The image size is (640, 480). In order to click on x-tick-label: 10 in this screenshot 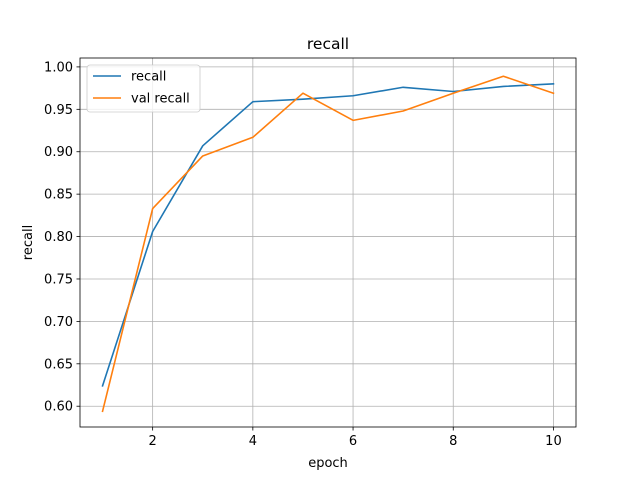, I will do `click(553, 441)`.